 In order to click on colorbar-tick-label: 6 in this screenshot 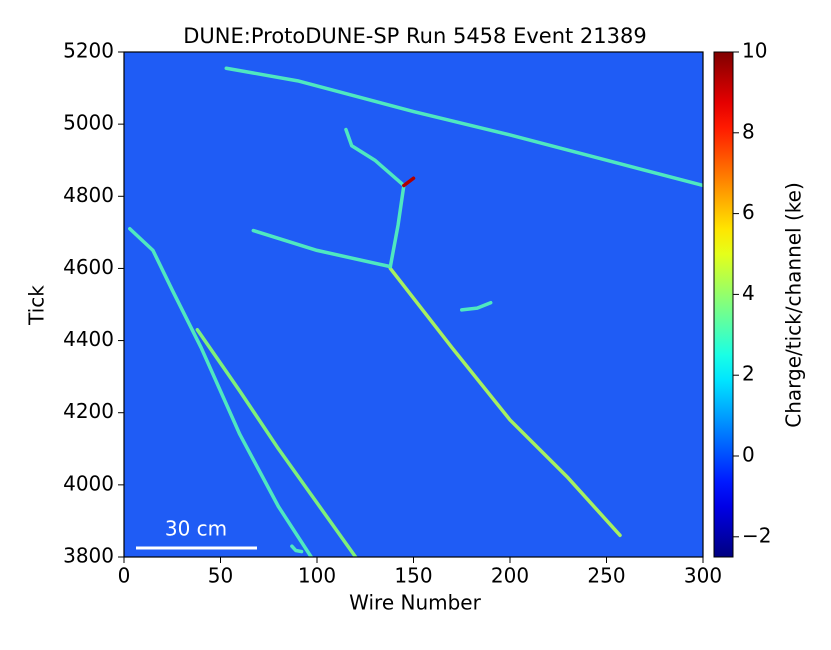, I will do `click(748, 212)`.